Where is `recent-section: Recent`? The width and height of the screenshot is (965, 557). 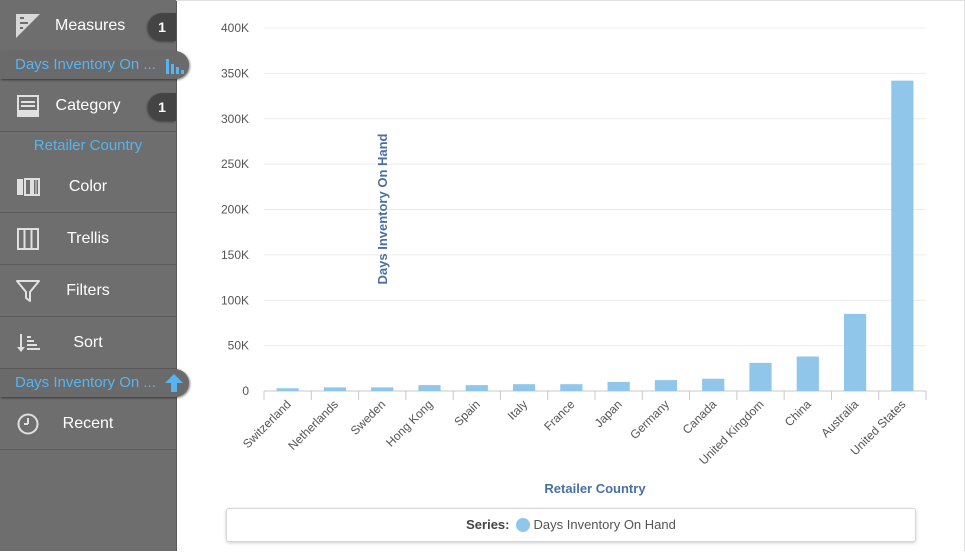 recent-section: Recent is located at coordinates (88, 424).